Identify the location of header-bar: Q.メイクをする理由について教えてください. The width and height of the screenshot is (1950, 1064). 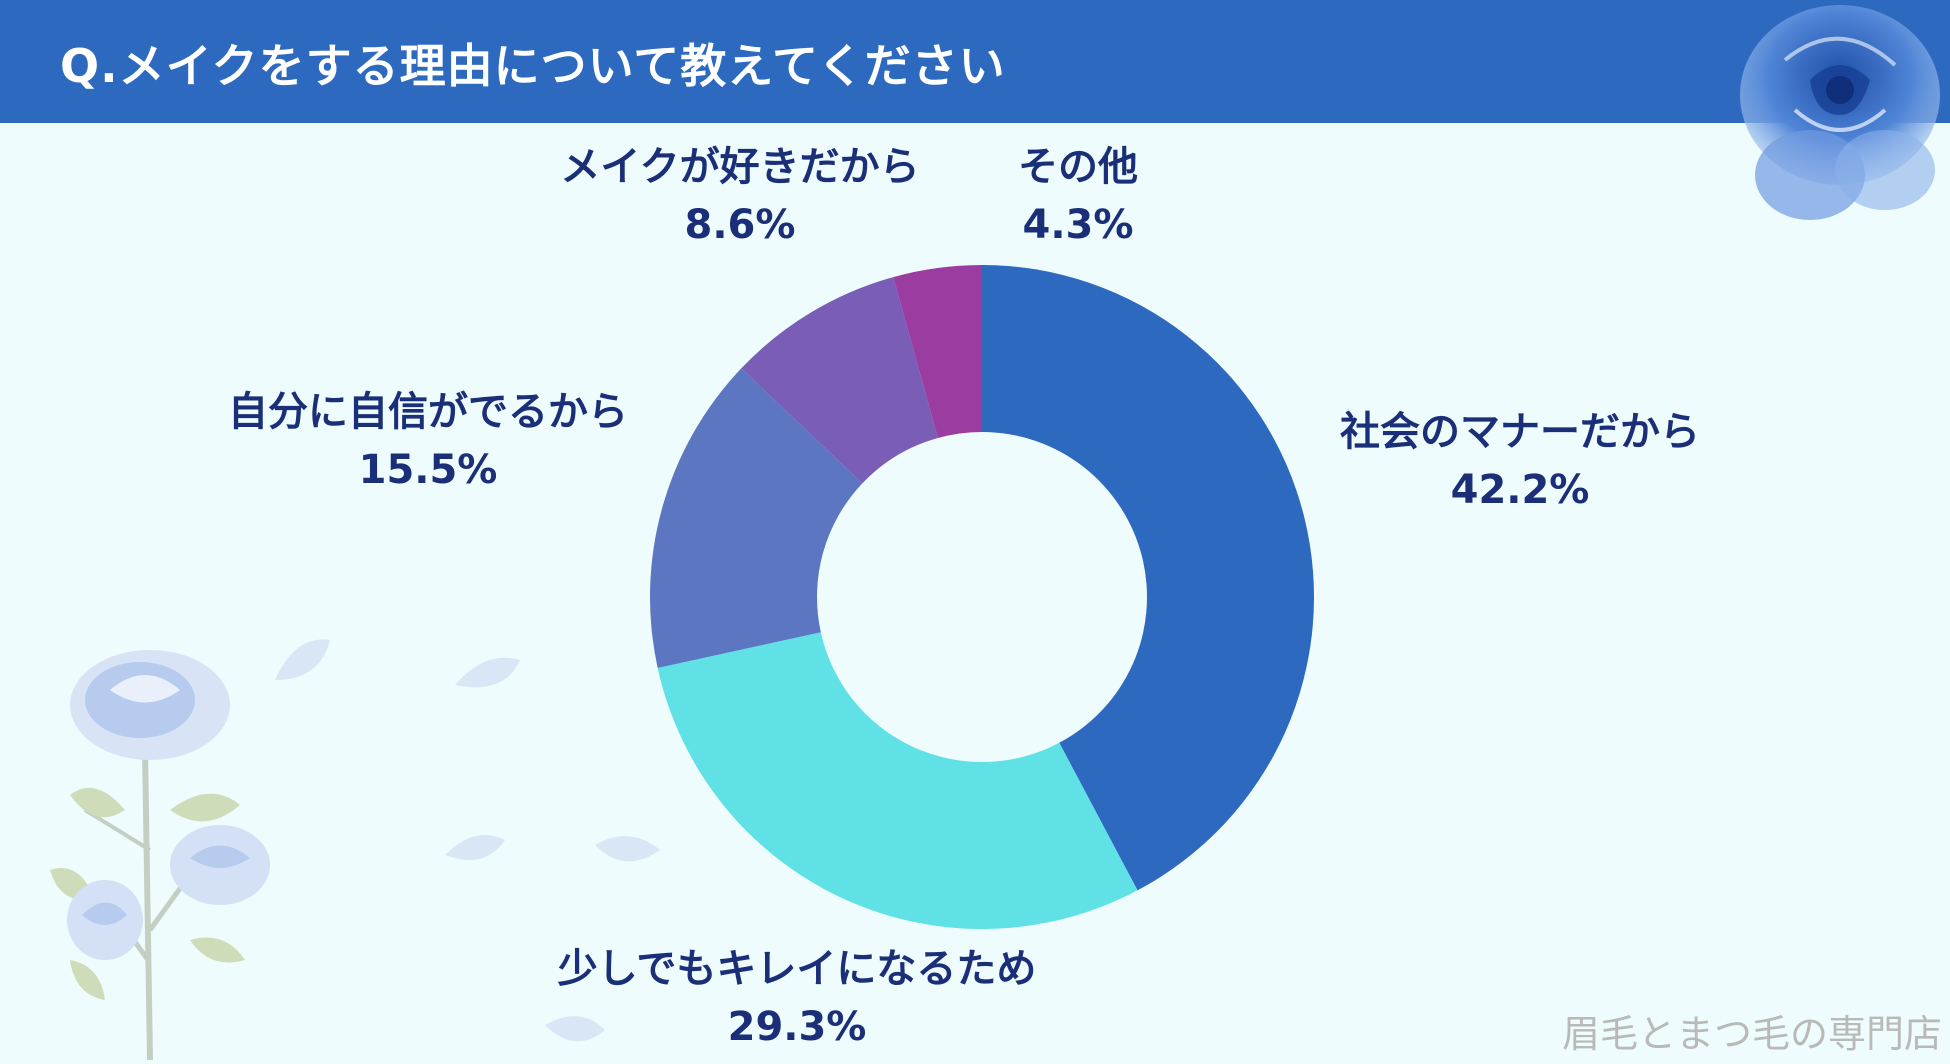
(975, 61).